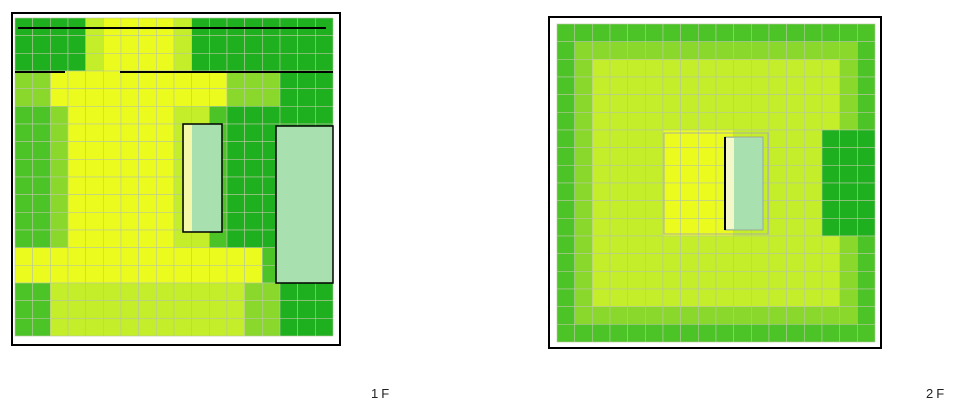 The width and height of the screenshot is (960, 414). What do you see at coordinates (304, 204) in the screenshot?
I see `void` at bounding box center [304, 204].